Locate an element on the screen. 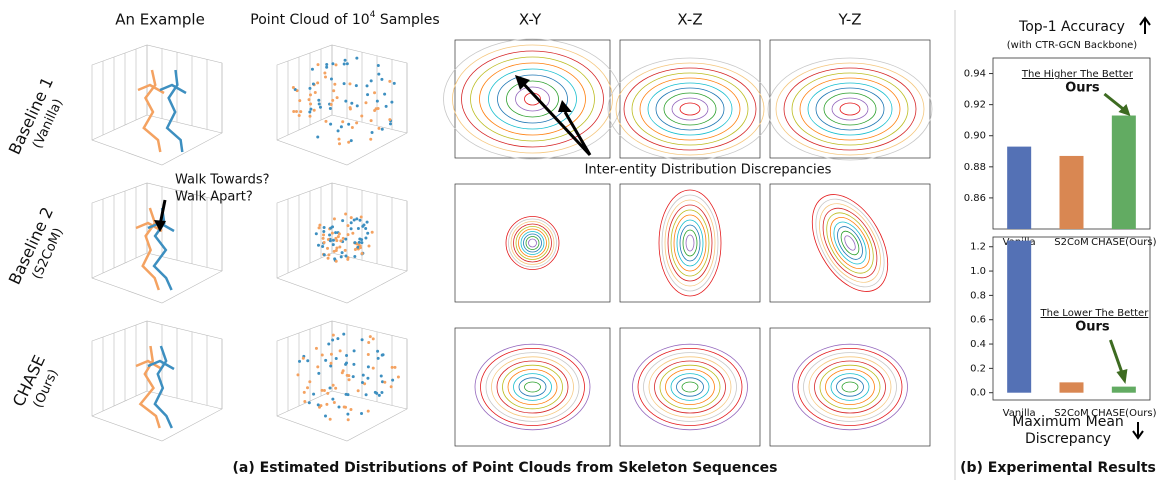  y-tick-label: 0.86 is located at coordinates (975, 198).